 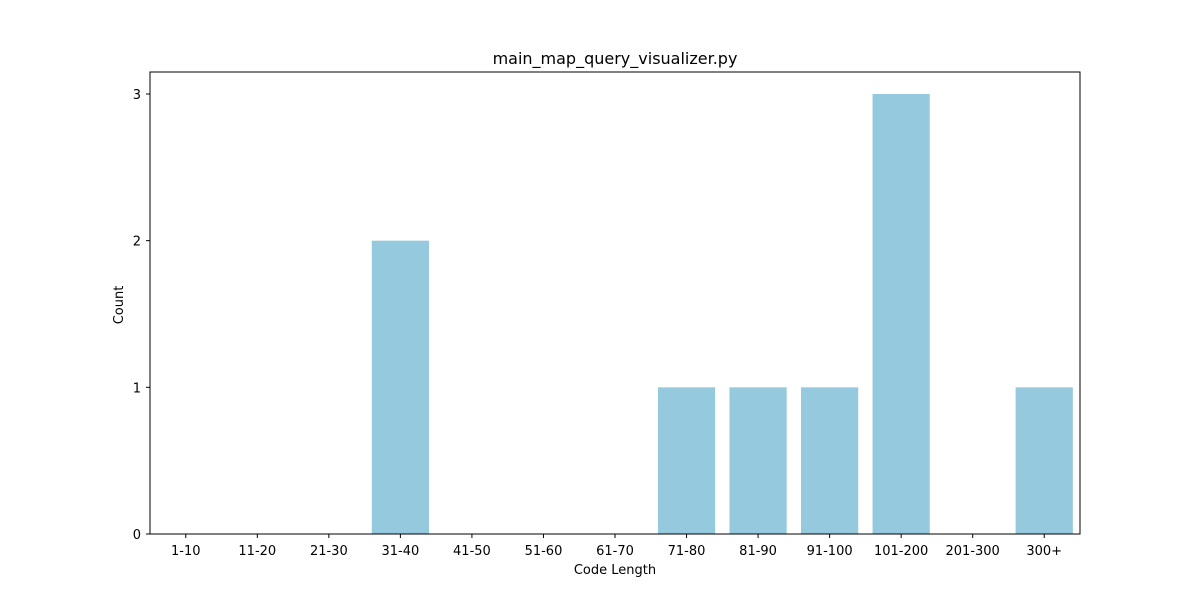 I want to click on y-tick-label: 1, so click(x=137, y=388).